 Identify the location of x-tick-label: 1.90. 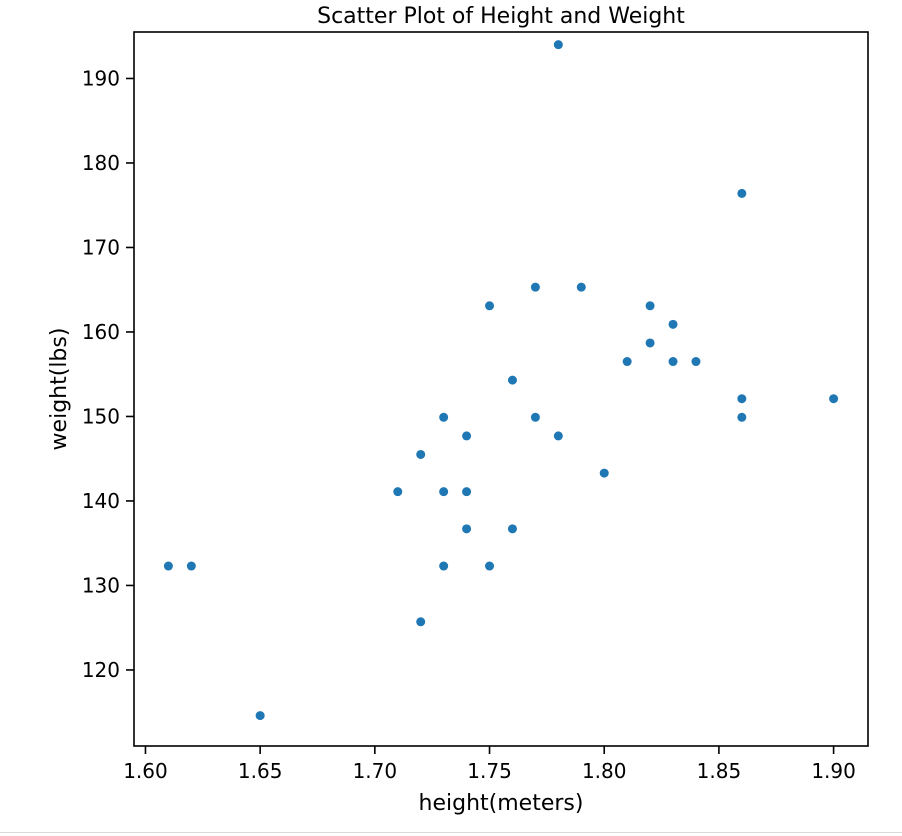
(833, 771).